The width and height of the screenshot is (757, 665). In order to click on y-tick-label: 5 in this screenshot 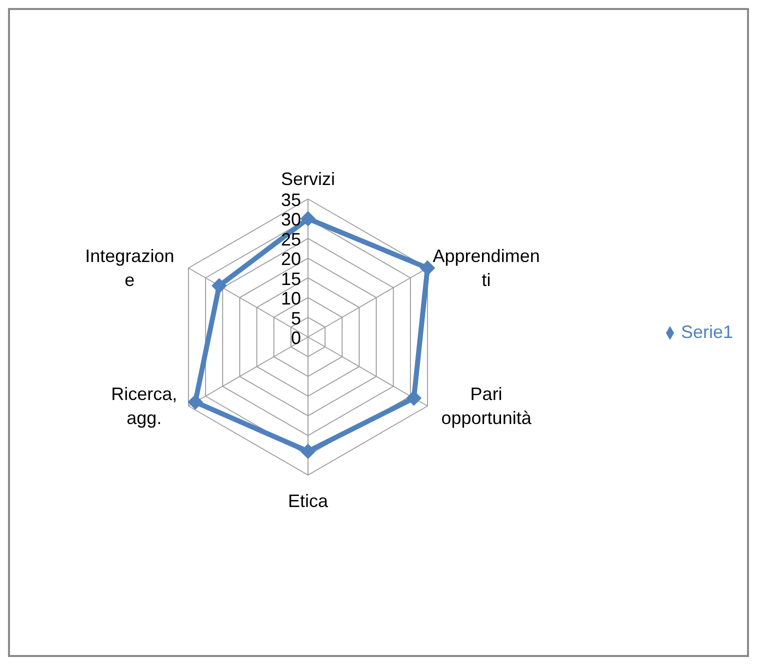, I will do `click(295, 318)`.